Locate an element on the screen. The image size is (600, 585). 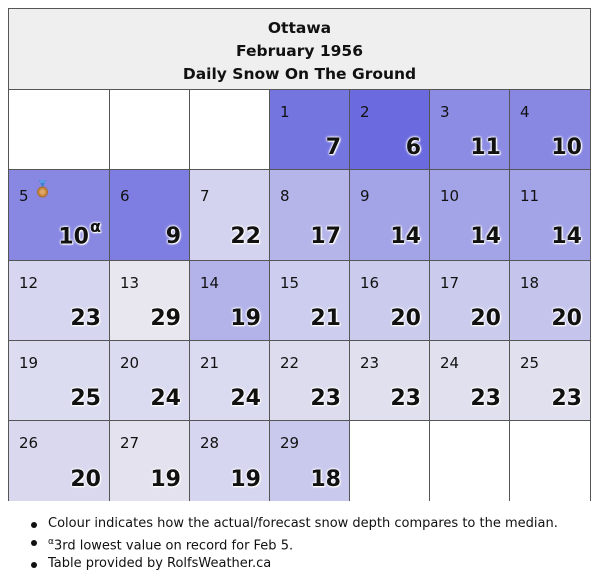
snow-depth-value: 7 is located at coordinates (333, 147).